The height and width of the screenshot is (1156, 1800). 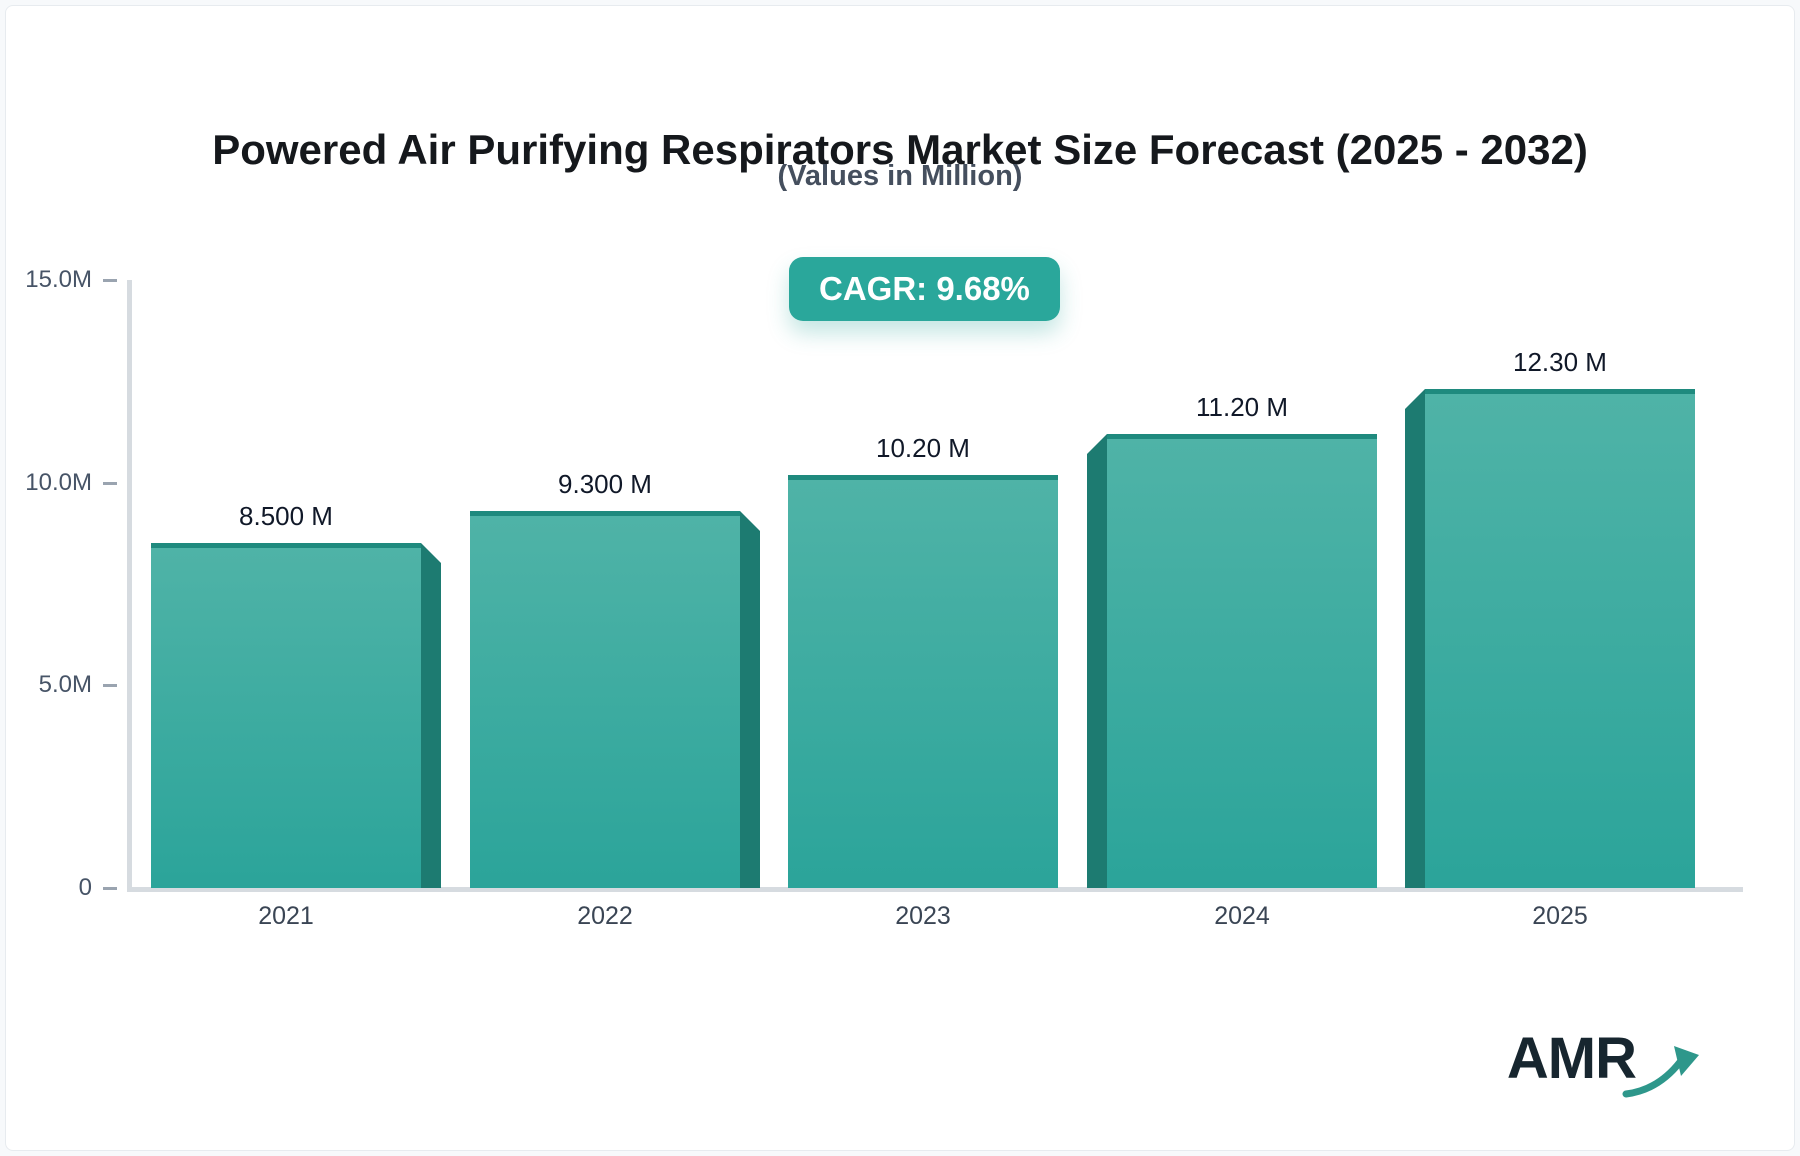 What do you see at coordinates (1660, 1072) in the screenshot?
I see `trend-up-arrow-icon` at bounding box center [1660, 1072].